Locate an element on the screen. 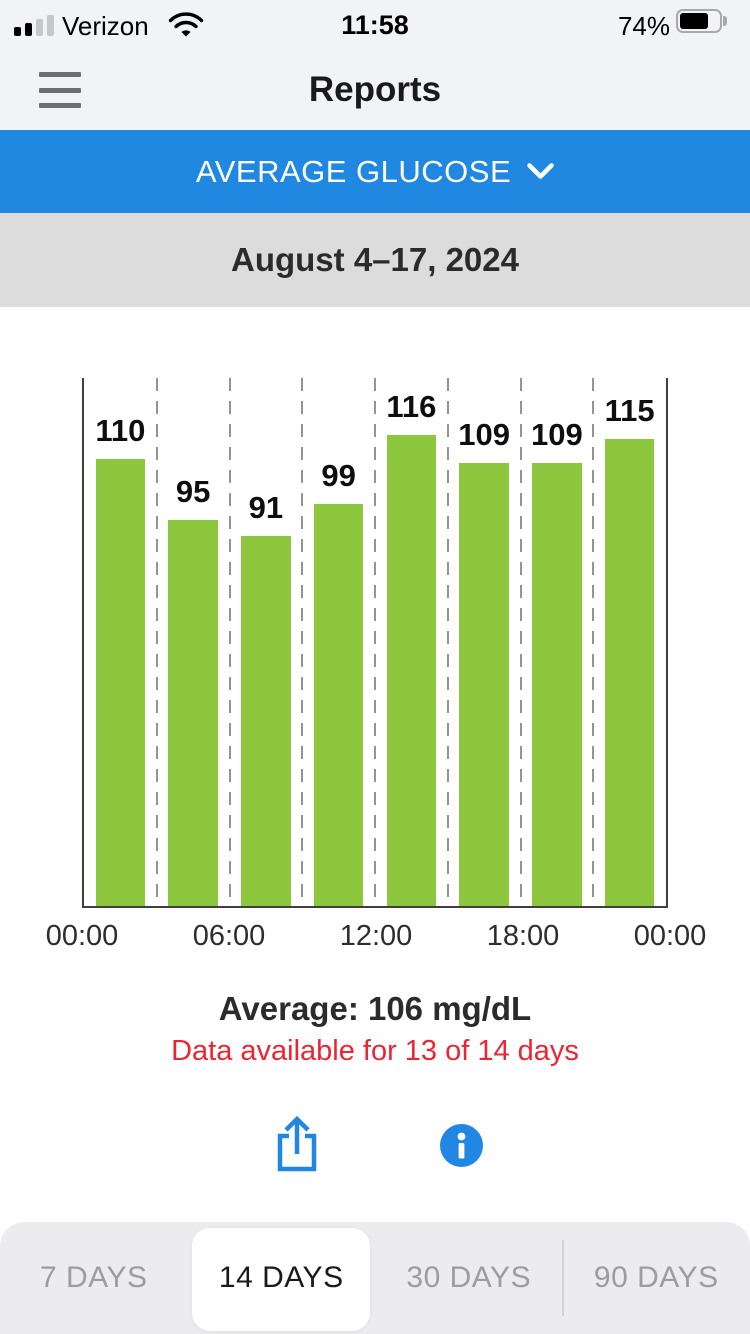  cellular-signal-icon is located at coordinates (34, 25).